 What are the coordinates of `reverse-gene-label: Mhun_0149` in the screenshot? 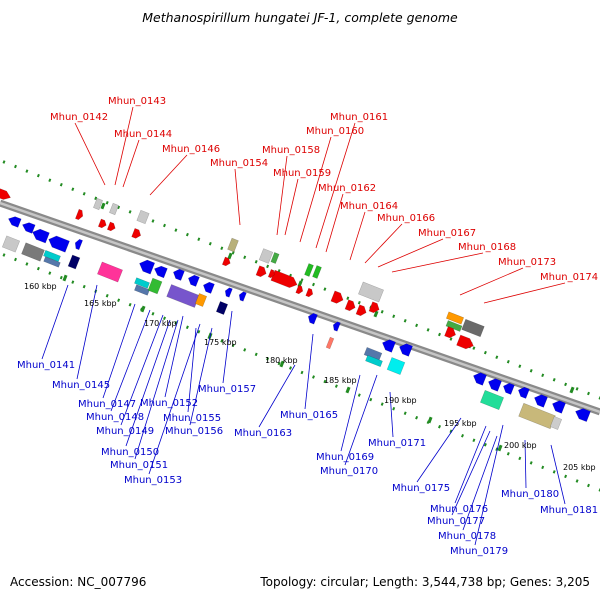 It's located at (125, 431).